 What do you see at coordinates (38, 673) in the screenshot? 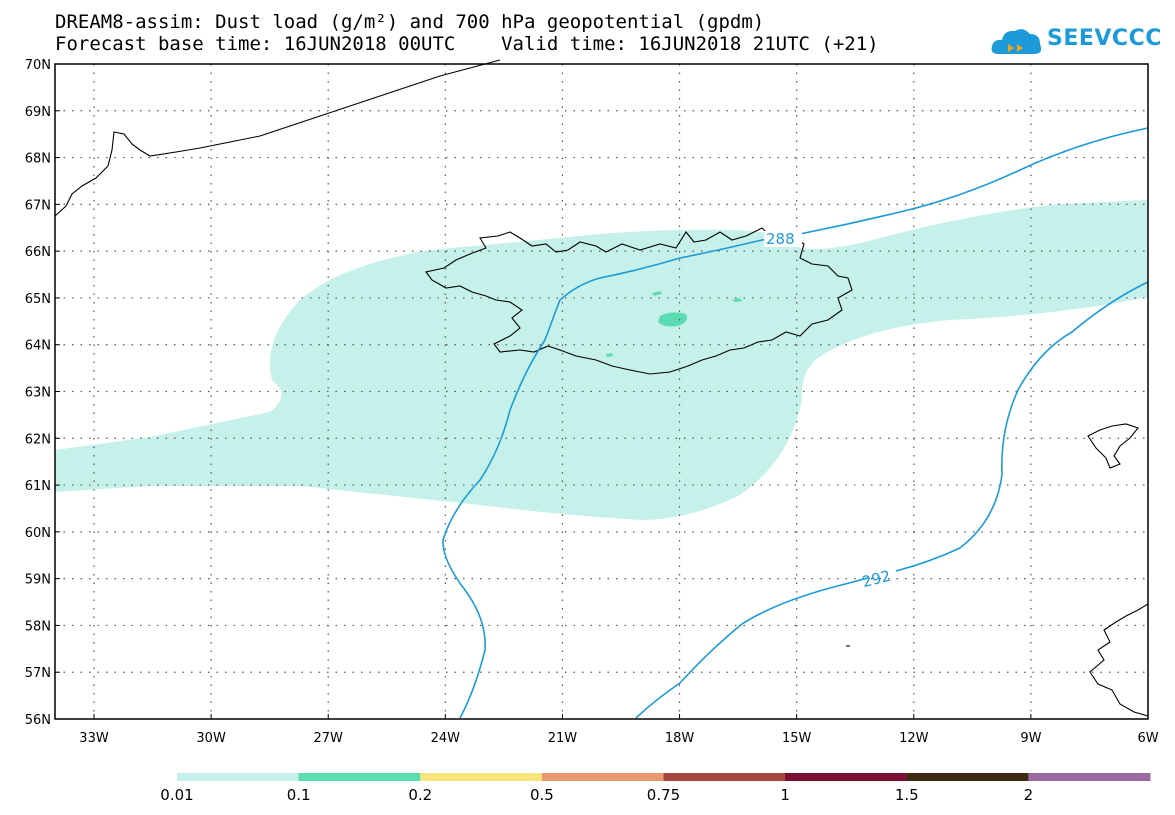
I see `lat-label: 57N` at bounding box center [38, 673].